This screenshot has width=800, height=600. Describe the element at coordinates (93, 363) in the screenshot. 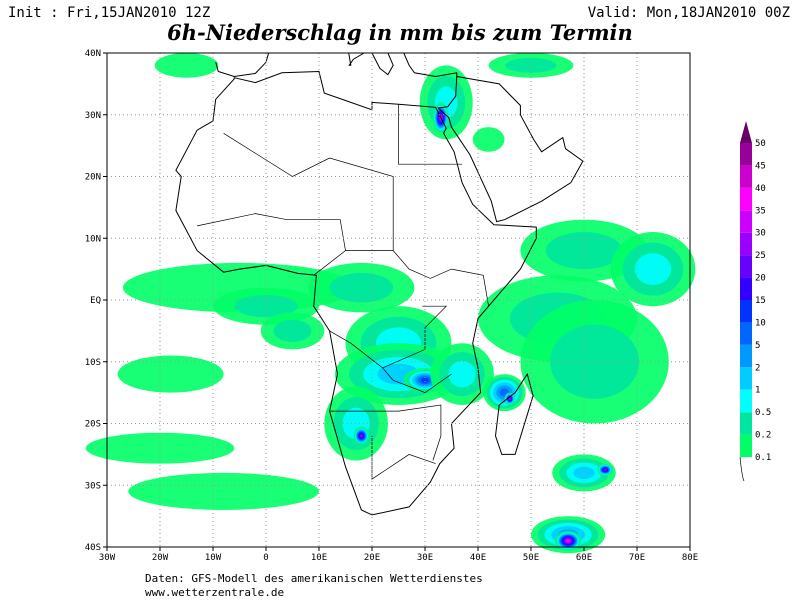

I see `lat-label: 10S` at that location.